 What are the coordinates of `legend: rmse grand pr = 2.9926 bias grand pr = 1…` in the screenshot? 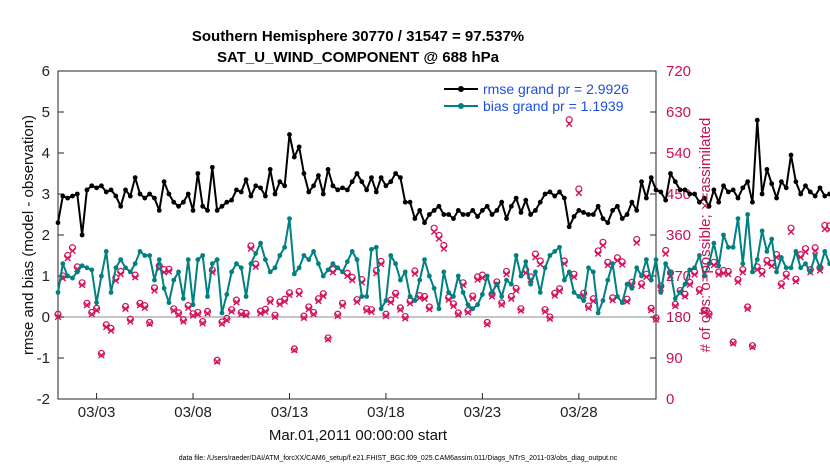 It's located at (536, 97).